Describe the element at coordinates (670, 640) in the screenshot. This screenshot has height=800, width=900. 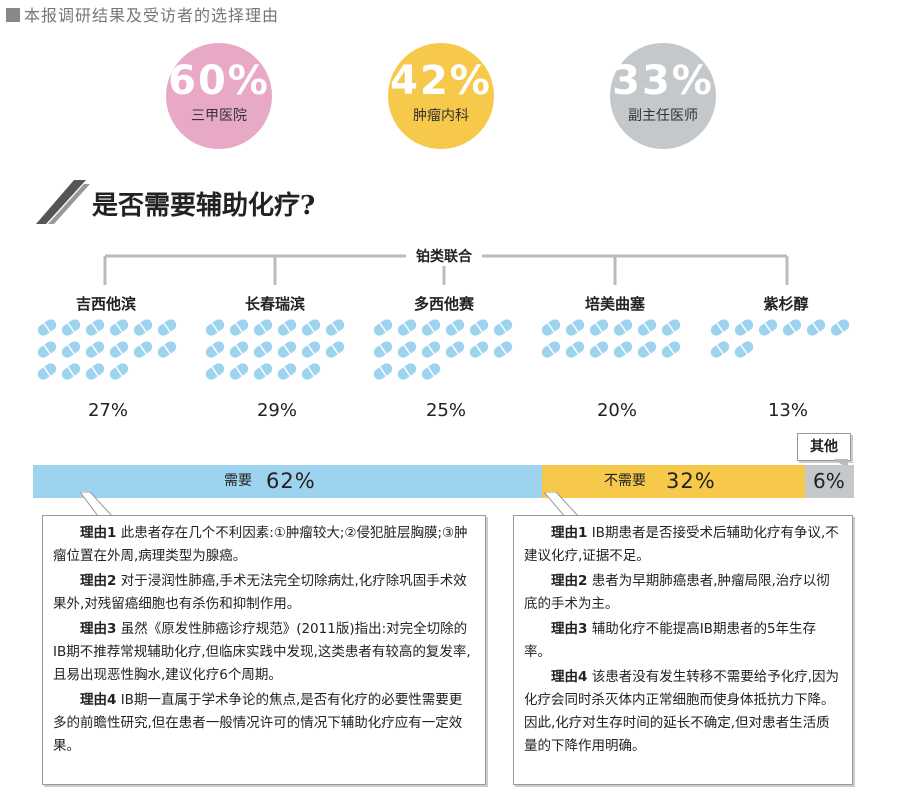
I see `reason-text: 辅助化疗不能提高ⅠB期患者的5年生存率。` at that location.